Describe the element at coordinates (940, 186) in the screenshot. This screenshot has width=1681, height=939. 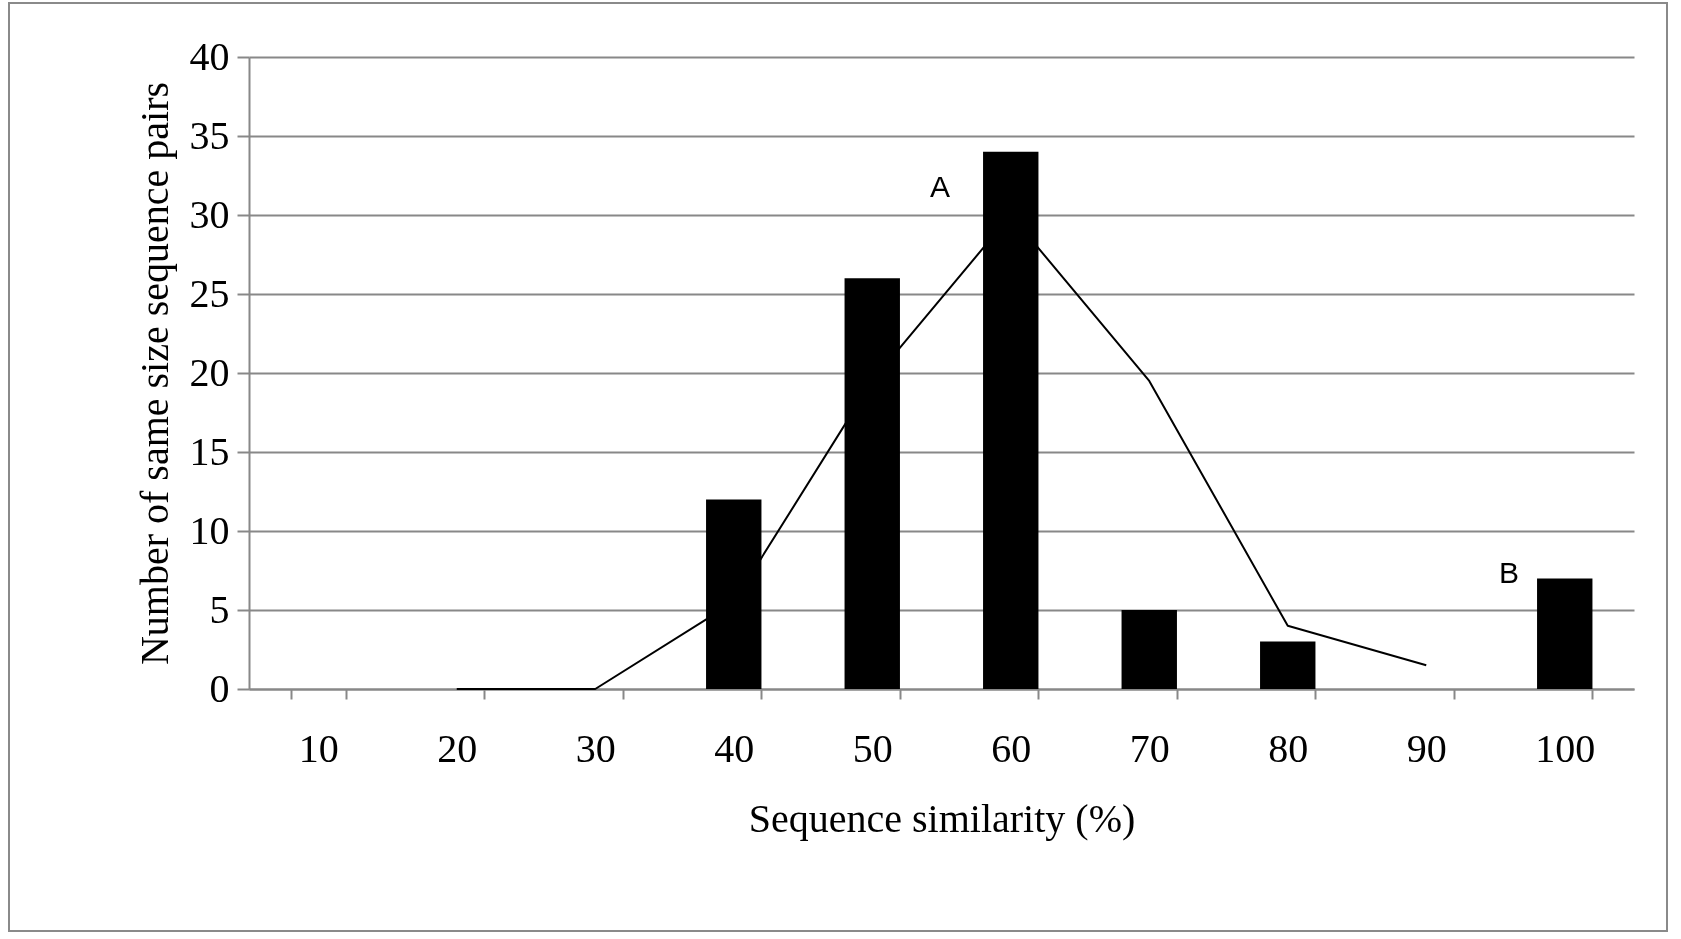
I see `annotation: A` at that location.